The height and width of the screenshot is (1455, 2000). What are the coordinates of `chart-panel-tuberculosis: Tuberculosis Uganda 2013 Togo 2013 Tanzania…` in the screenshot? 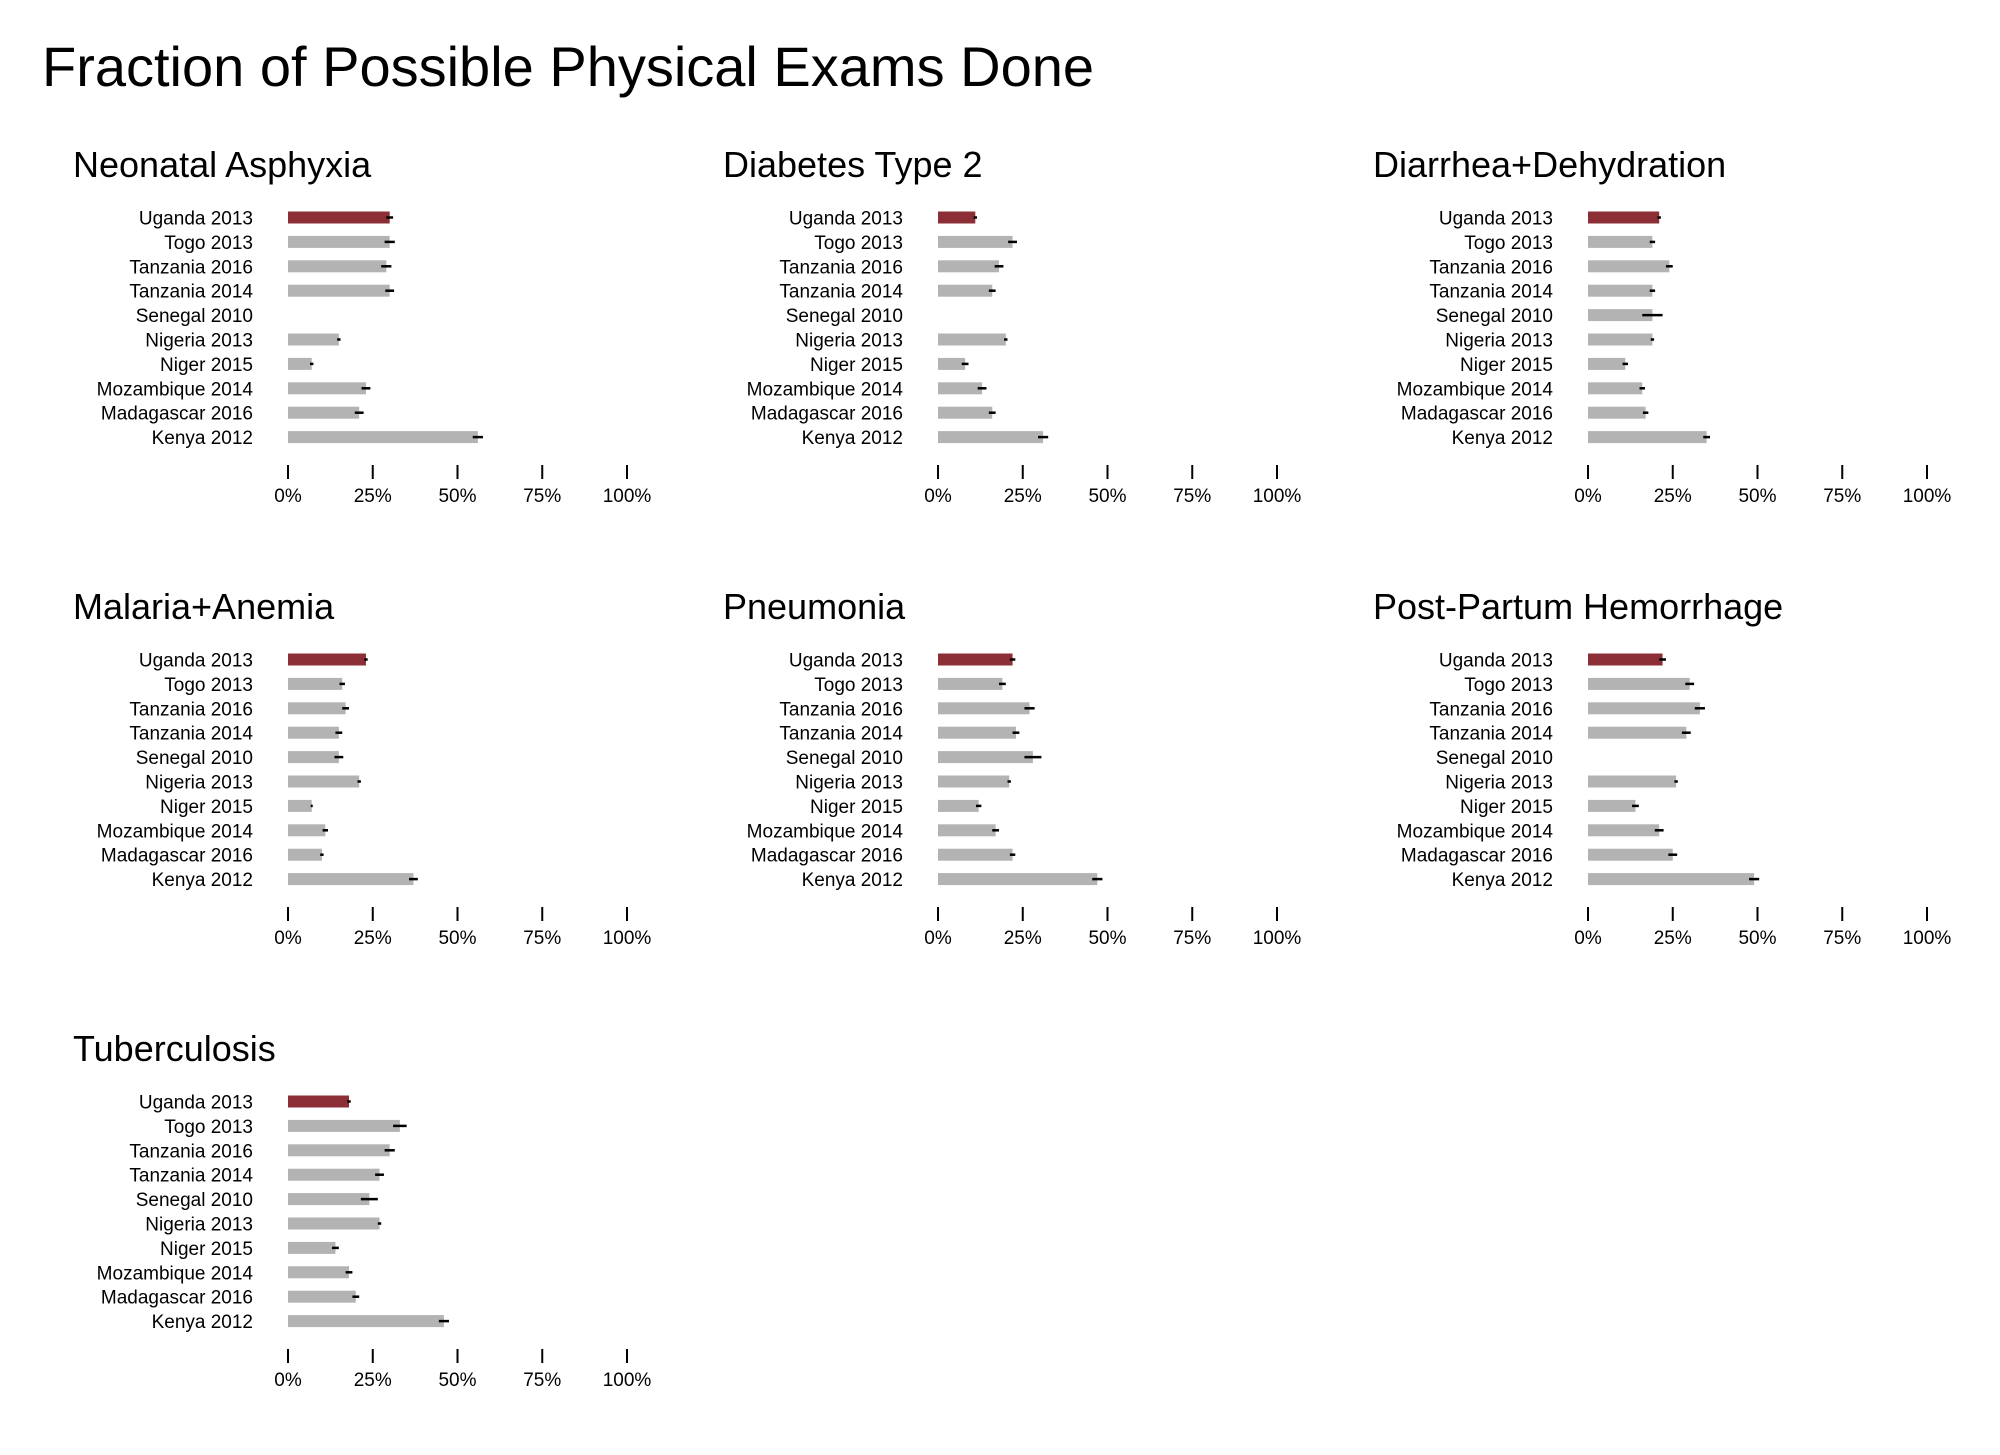 It's located at (362, 1209).